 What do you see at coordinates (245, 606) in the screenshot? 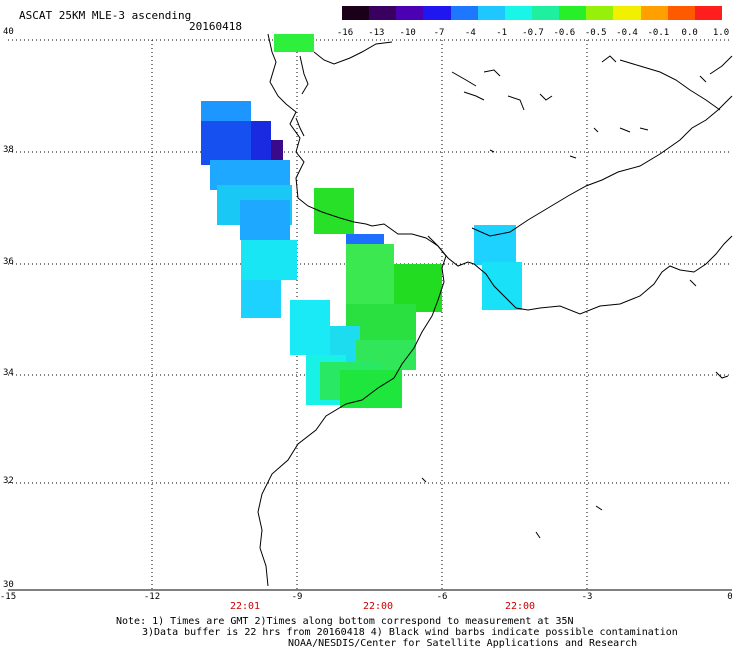
I see `time-label-1: 22:01` at bounding box center [245, 606].